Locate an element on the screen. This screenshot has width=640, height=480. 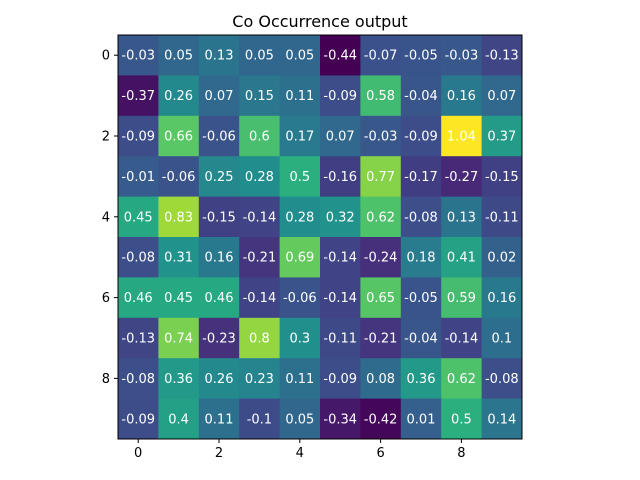
cell-value-label: -0.11 is located at coordinates (502, 217).